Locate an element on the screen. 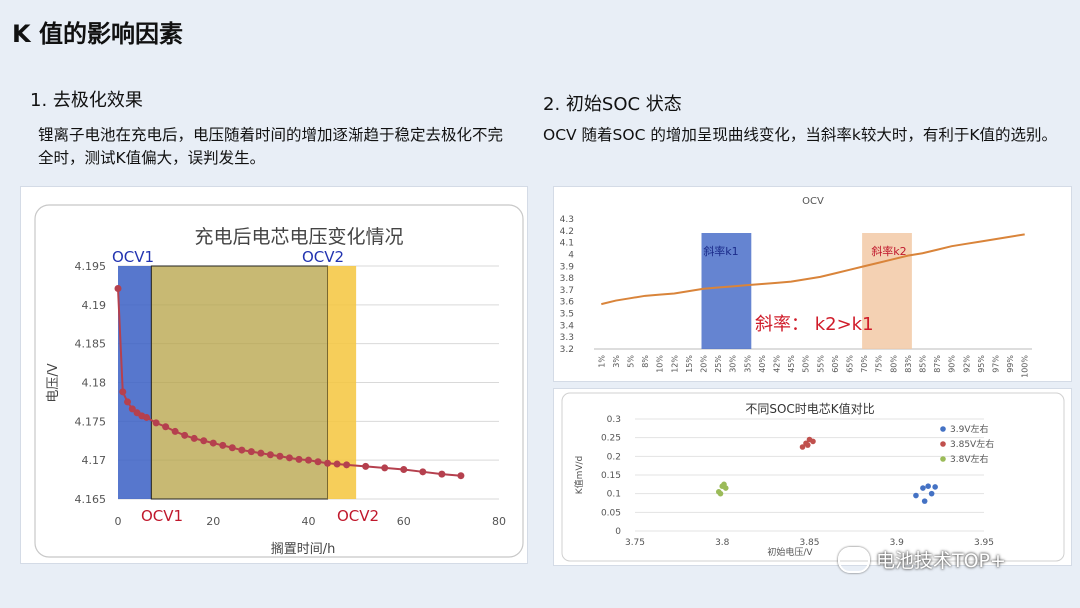 This screenshot has width=1080, height=608. x-tick-label: 25% is located at coordinates (718, 364).